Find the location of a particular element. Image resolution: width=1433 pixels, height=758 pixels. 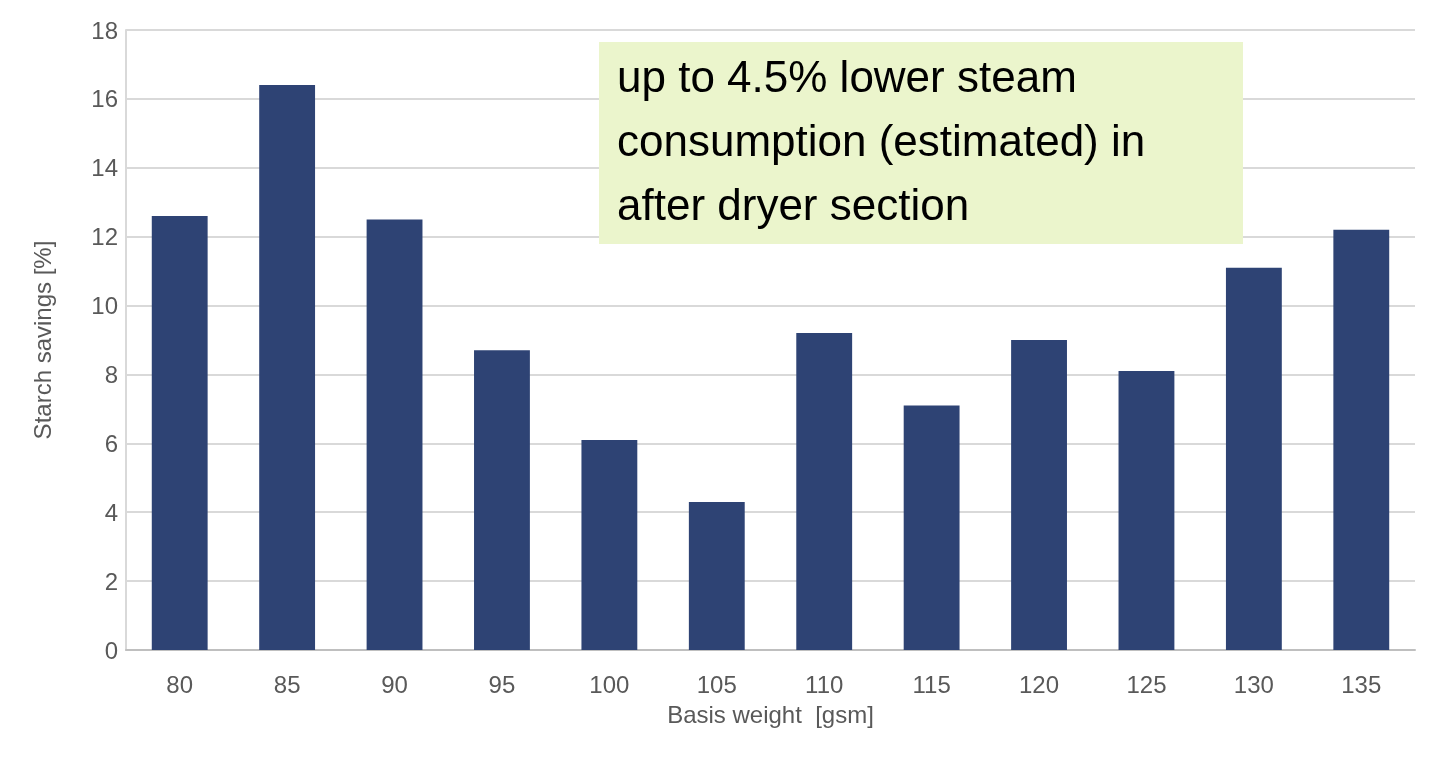

x-tick-label: 100 is located at coordinates (609, 684).